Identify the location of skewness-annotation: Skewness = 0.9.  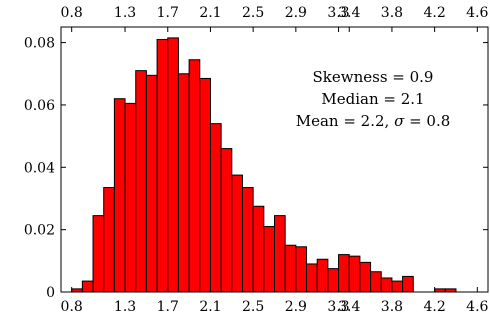
(373, 77).